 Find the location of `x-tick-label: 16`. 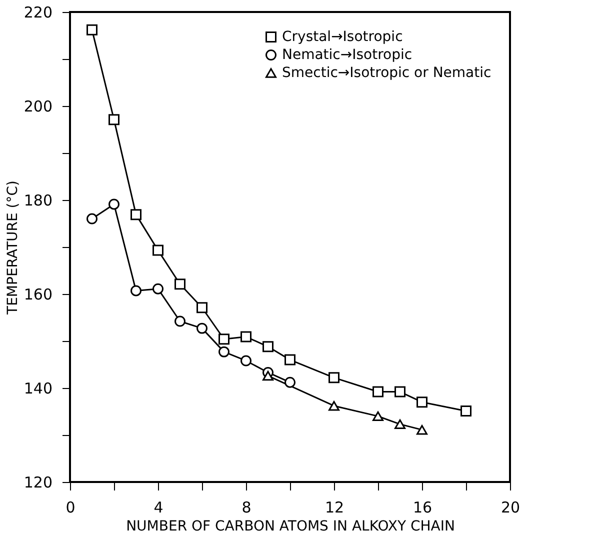

x-tick-label: 16 is located at coordinates (422, 507).